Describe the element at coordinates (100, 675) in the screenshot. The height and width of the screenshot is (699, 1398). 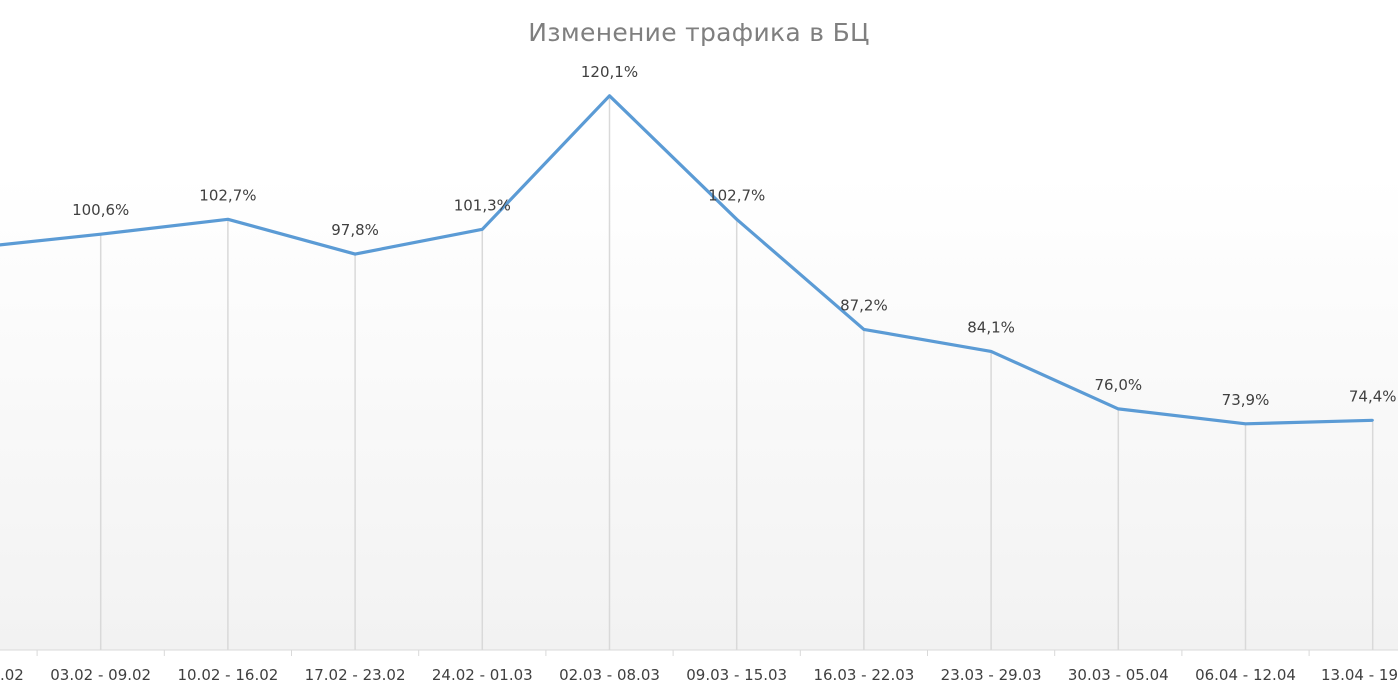
I see `x-tick-label: 03.02 - 09.02` at that location.